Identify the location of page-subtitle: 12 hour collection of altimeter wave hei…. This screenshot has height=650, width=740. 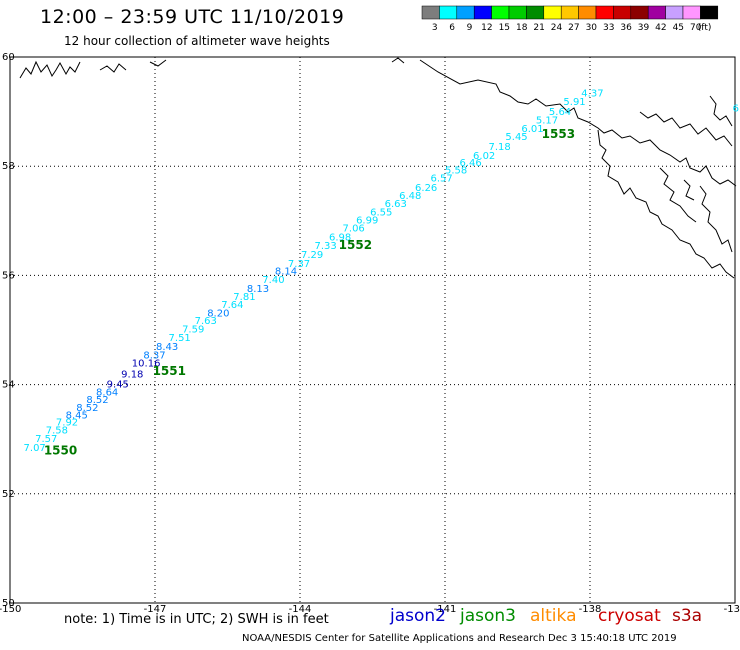
(197, 41).